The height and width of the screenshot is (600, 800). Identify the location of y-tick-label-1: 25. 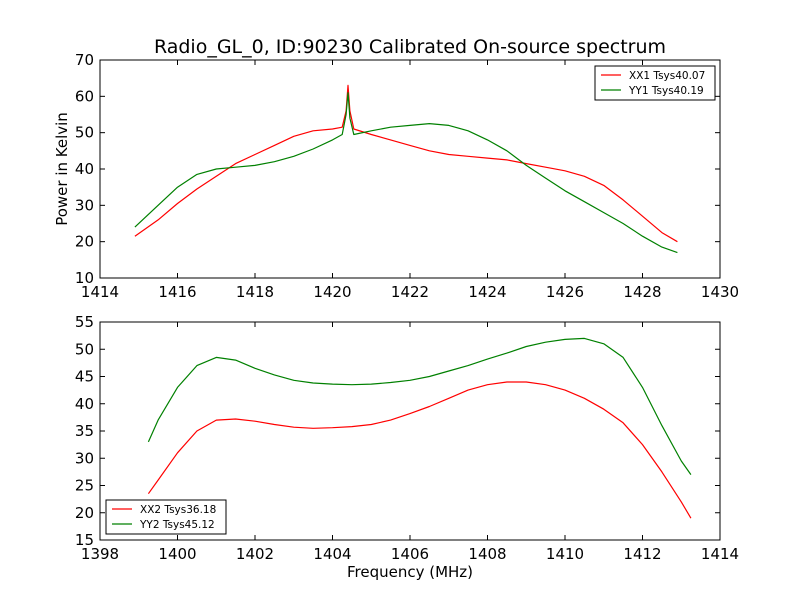
(84, 486).